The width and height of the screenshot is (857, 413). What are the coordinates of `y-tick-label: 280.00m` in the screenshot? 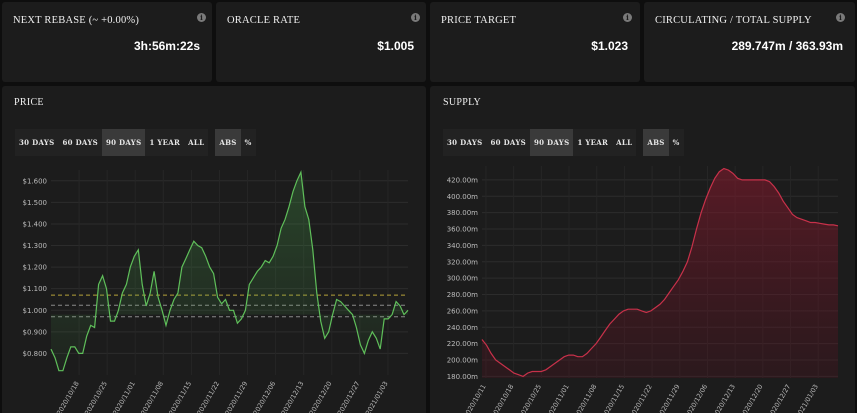 It's located at (462, 295).